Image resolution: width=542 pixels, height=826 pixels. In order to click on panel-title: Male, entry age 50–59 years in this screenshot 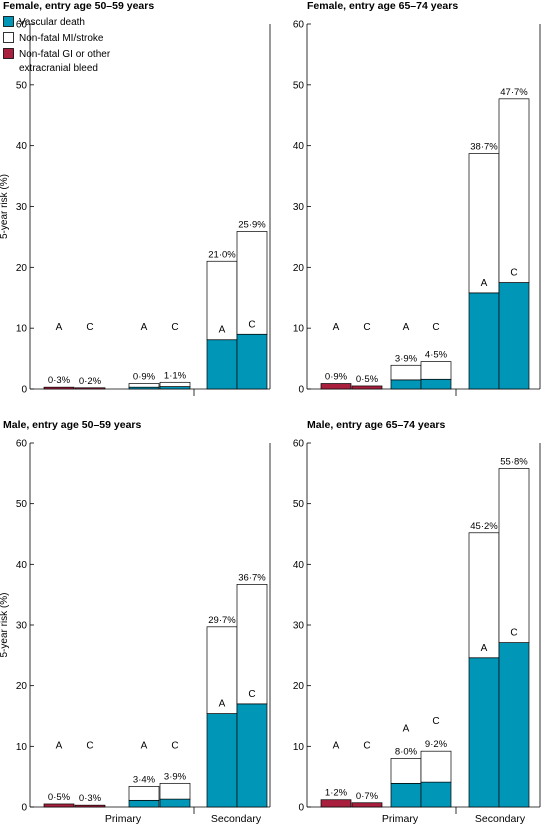, I will do `click(72, 425)`.